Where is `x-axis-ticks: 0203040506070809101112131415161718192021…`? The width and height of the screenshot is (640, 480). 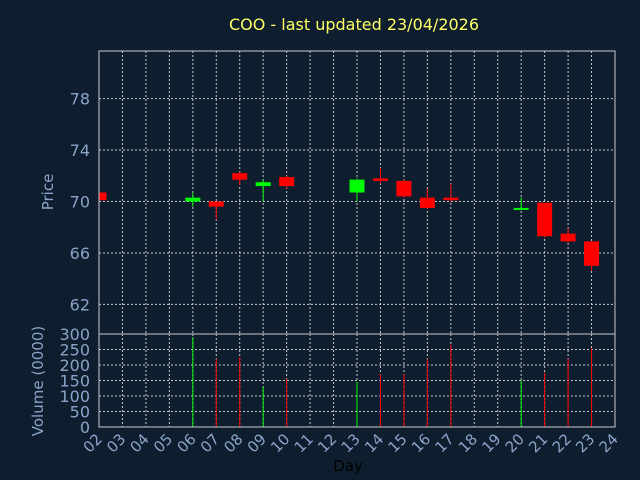 x-axis-ticks: 0203040506070809101112131415161718192021… is located at coordinates (351, 443).